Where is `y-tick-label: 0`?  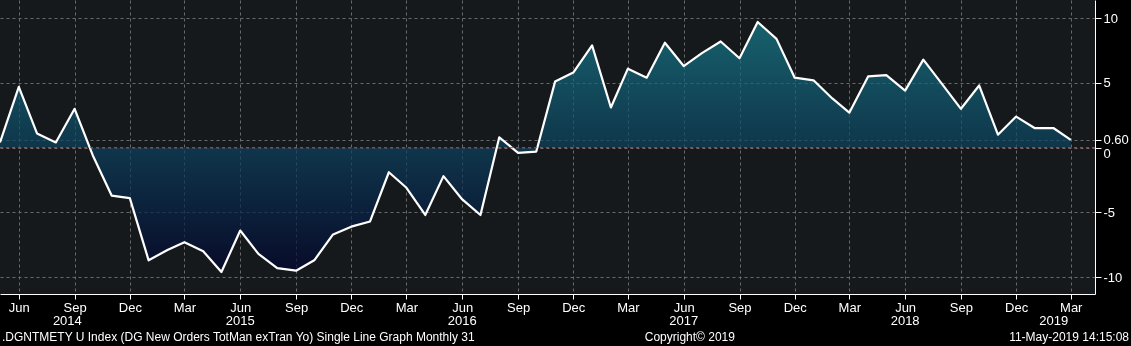
y-tick-label: 0 is located at coordinates (1107, 154).